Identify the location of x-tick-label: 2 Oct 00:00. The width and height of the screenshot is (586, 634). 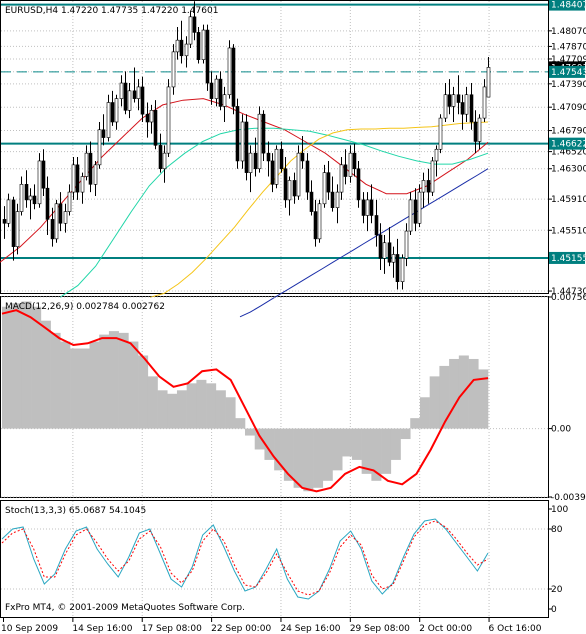
(445, 629).